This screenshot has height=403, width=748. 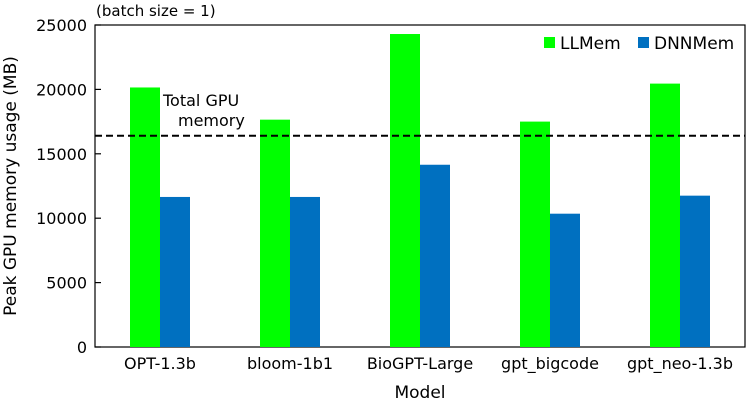 I want to click on x-tick-label: OPT-1.3b, so click(x=160, y=363).